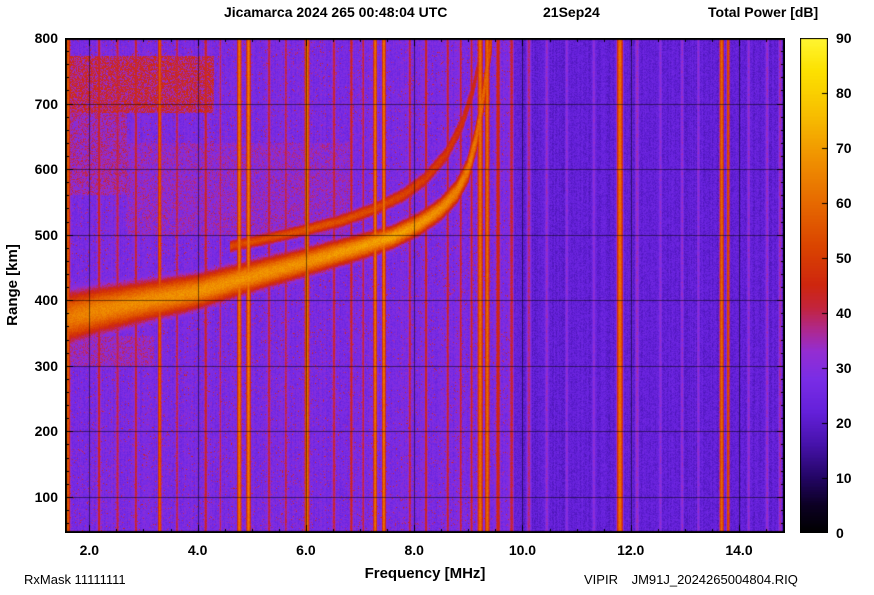  What do you see at coordinates (197, 550) in the screenshot?
I see `x-tick-label: 4.0` at bounding box center [197, 550].